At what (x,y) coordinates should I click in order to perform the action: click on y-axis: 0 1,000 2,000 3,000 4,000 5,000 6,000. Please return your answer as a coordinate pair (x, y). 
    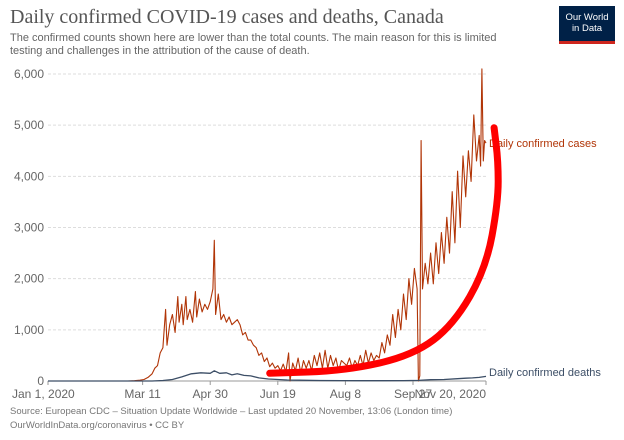
    Looking at the image, I should click on (29, 227).